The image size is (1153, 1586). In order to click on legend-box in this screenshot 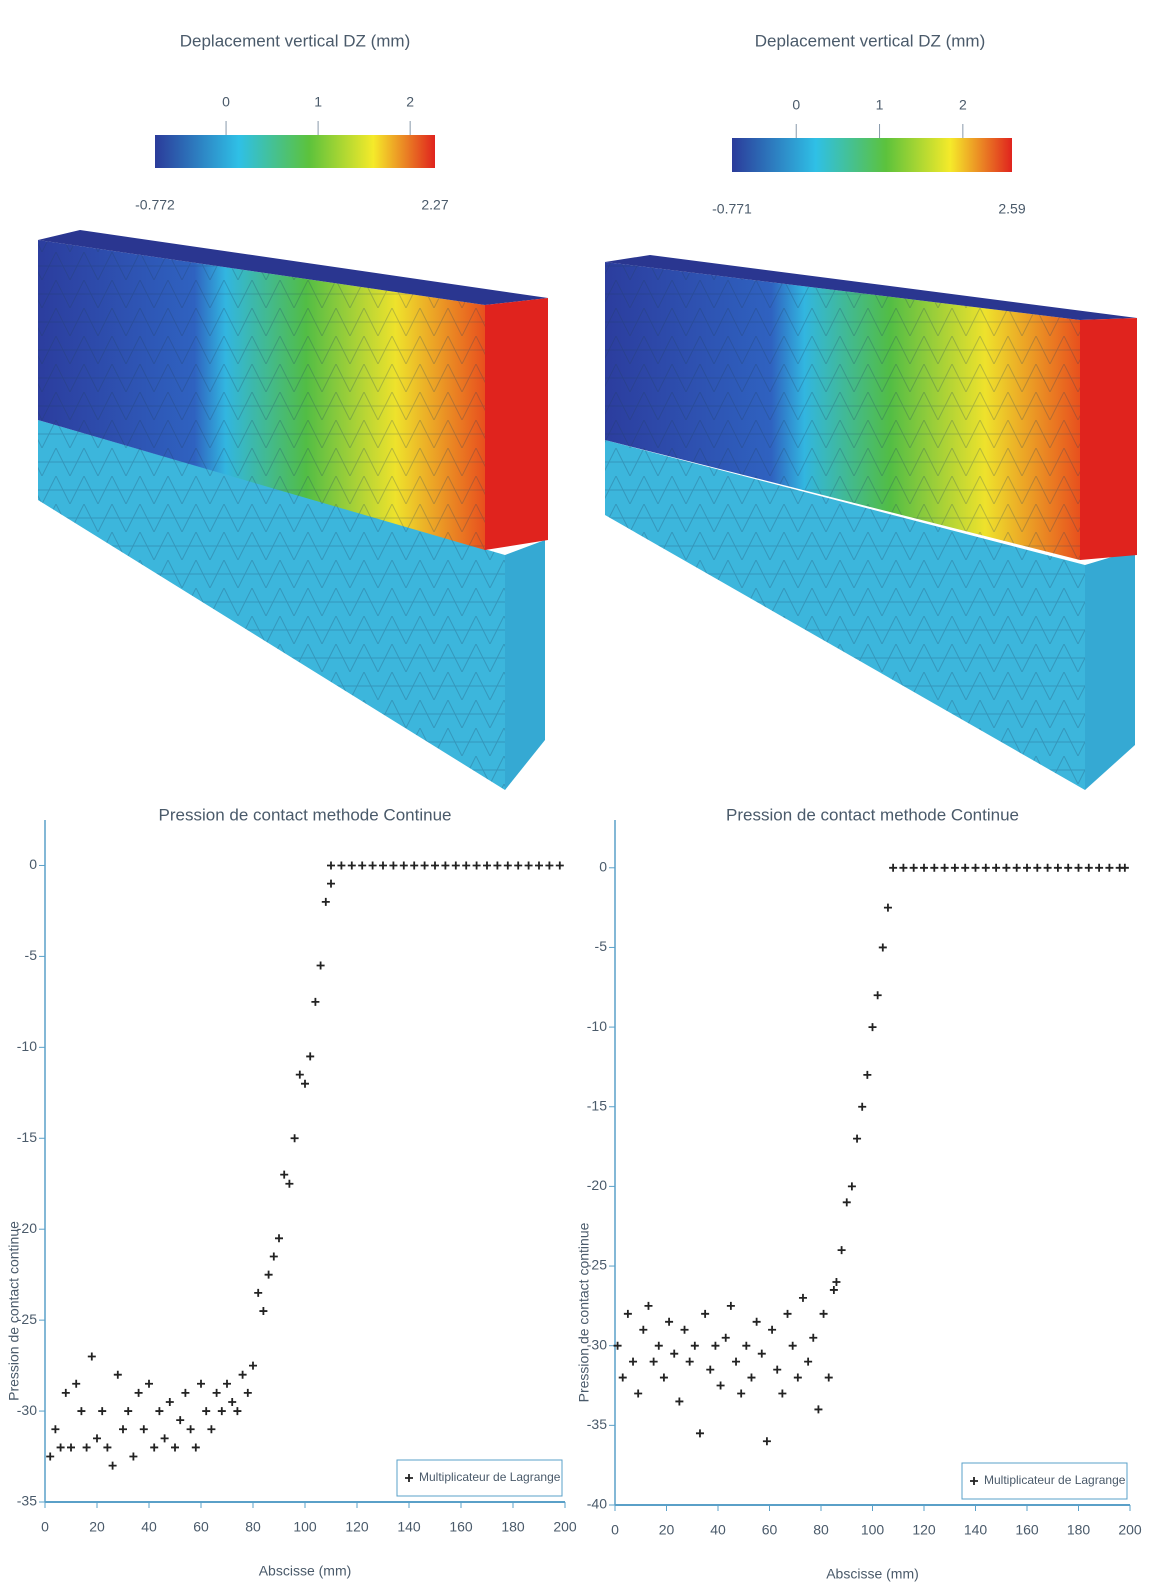, I will do `click(479, 1478)`.